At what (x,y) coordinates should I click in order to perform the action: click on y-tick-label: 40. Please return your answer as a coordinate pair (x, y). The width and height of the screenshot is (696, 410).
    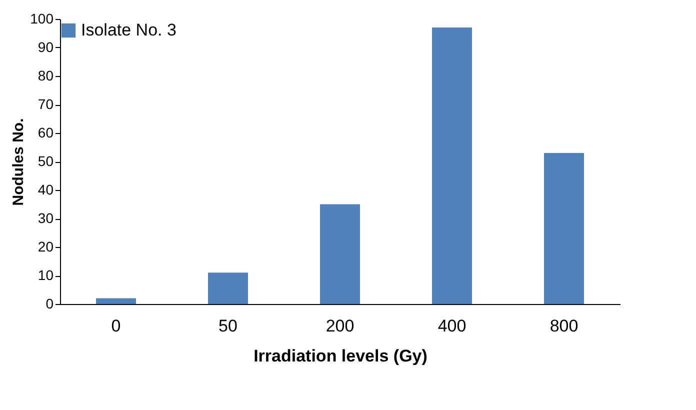
    Looking at the image, I should click on (46, 190).